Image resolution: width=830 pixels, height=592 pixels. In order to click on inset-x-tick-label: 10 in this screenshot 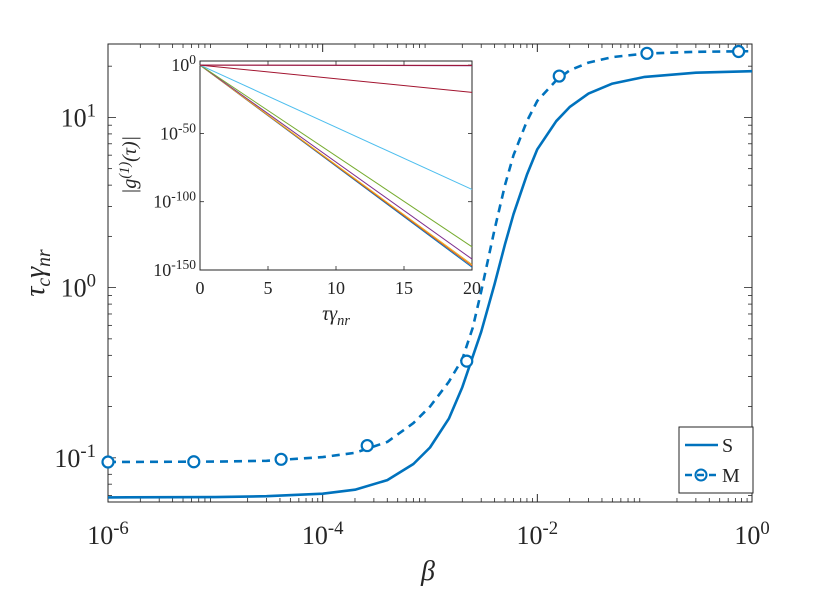, I will do `click(336, 288)`.